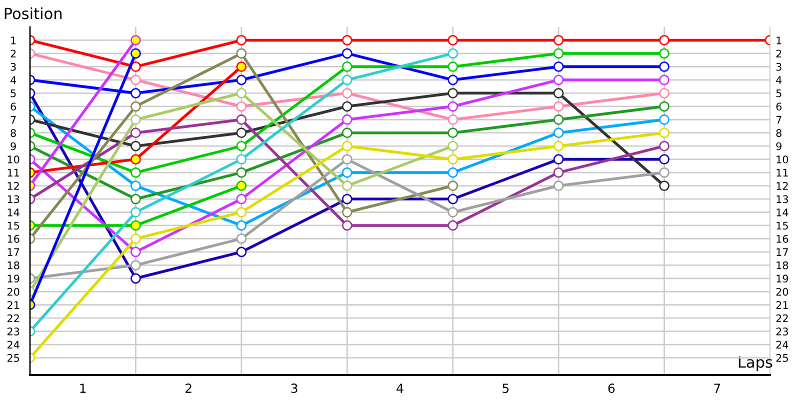 The image size is (800, 400). Describe the element at coordinates (505, 389) in the screenshot. I see `x-tick-label: 5` at that location.